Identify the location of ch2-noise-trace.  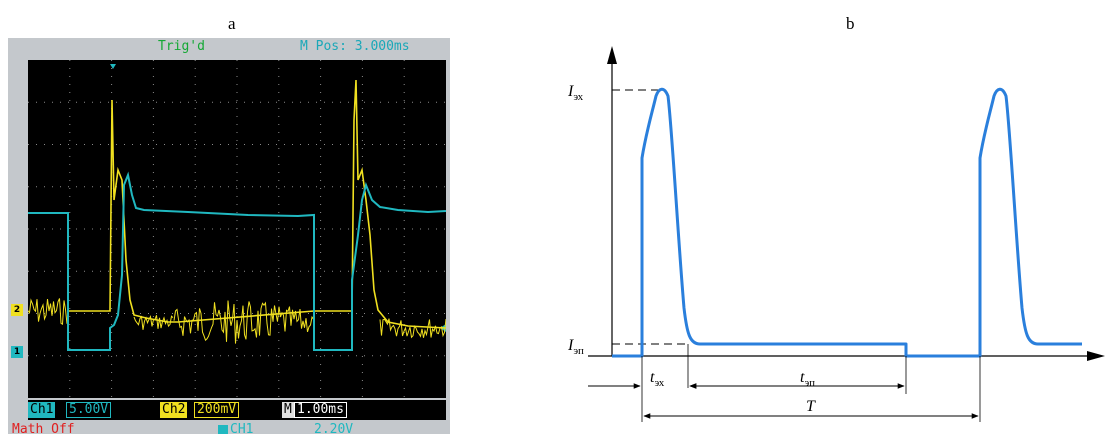
(237, 321).